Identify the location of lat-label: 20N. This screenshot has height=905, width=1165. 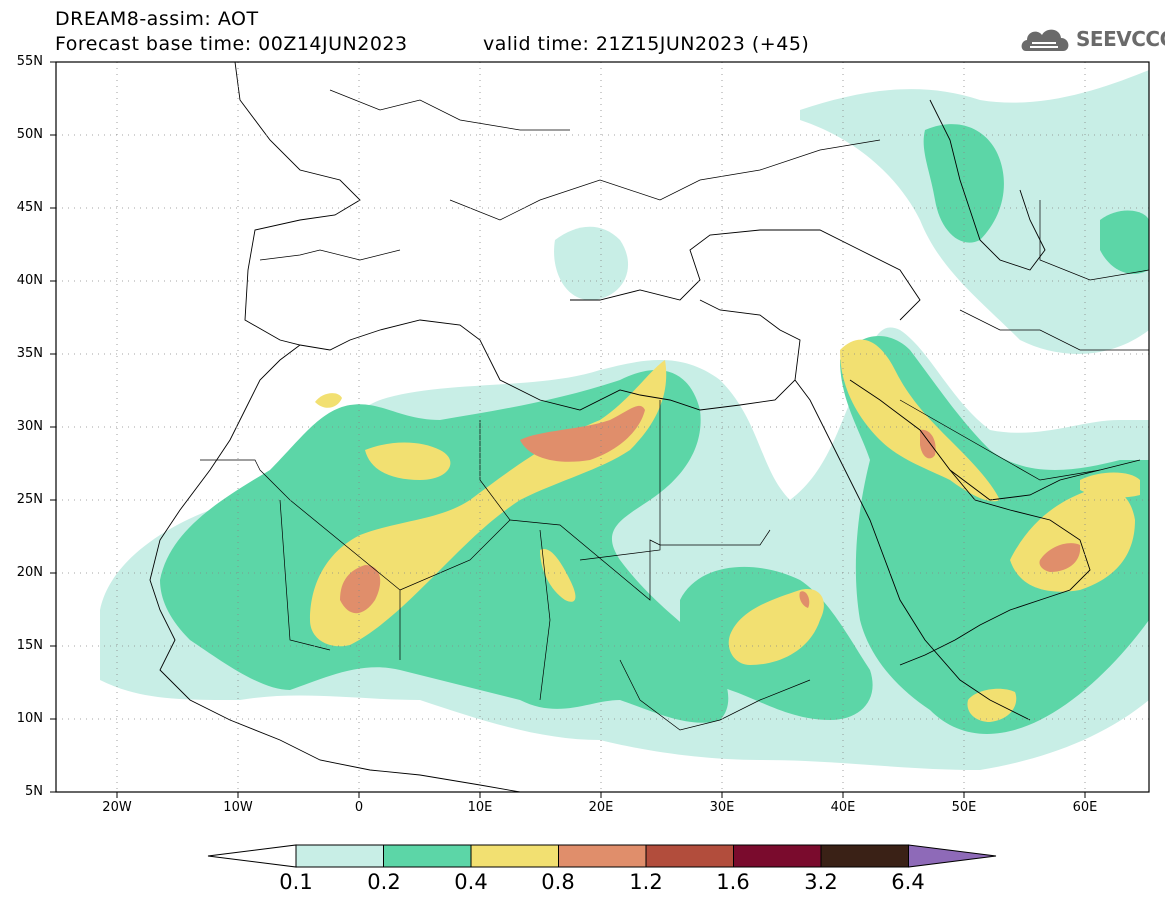
(29, 572).